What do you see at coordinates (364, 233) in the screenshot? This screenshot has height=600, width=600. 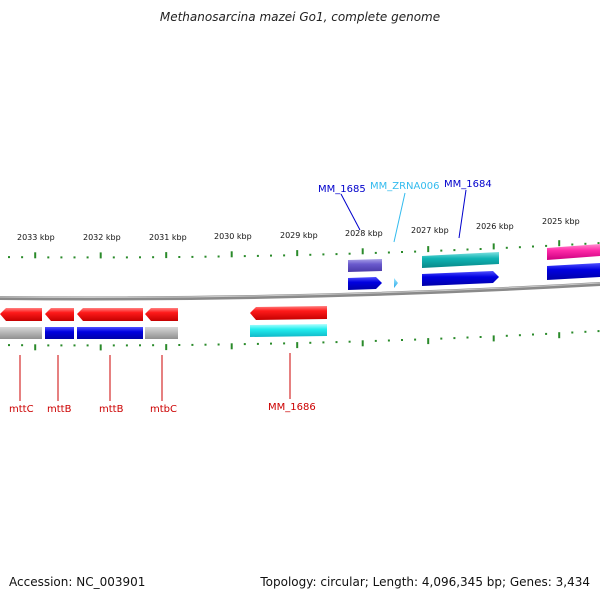 I see `scale-label: 2028 kbp` at bounding box center [364, 233].